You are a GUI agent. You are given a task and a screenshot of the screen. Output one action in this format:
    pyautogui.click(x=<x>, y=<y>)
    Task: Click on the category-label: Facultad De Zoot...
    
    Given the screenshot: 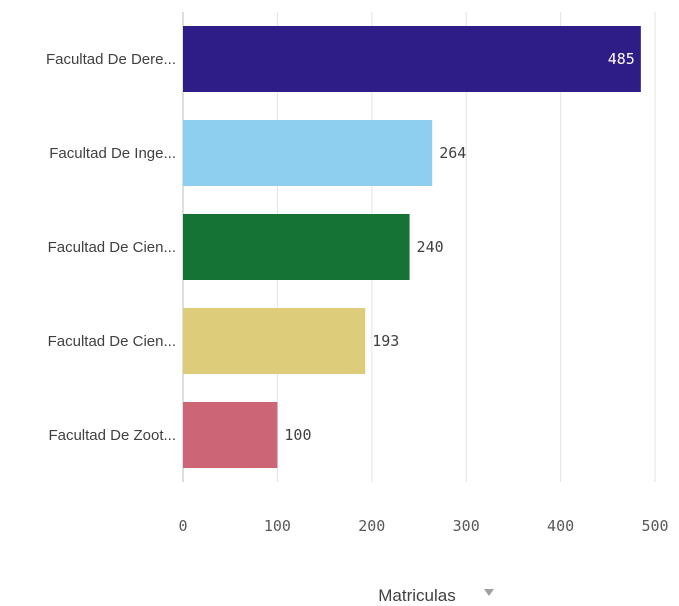 What is the action you would take?
    pyautogui.click(x=112, y=435)
    